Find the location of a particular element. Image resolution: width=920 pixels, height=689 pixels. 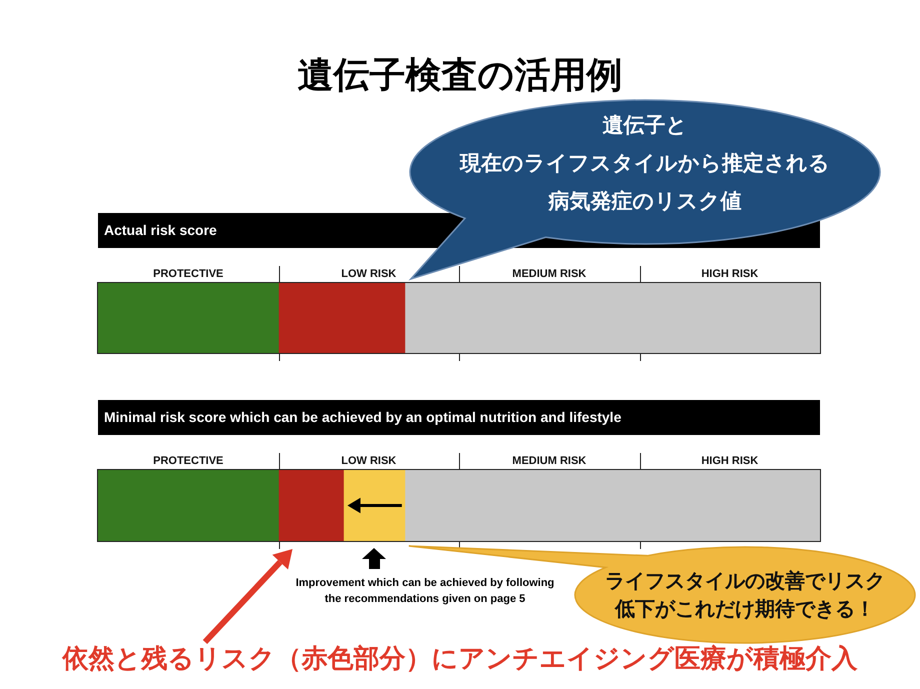

text: Improvement which can be achieved by following the recommendations given on page 5 is located at coordinates (425, 591).